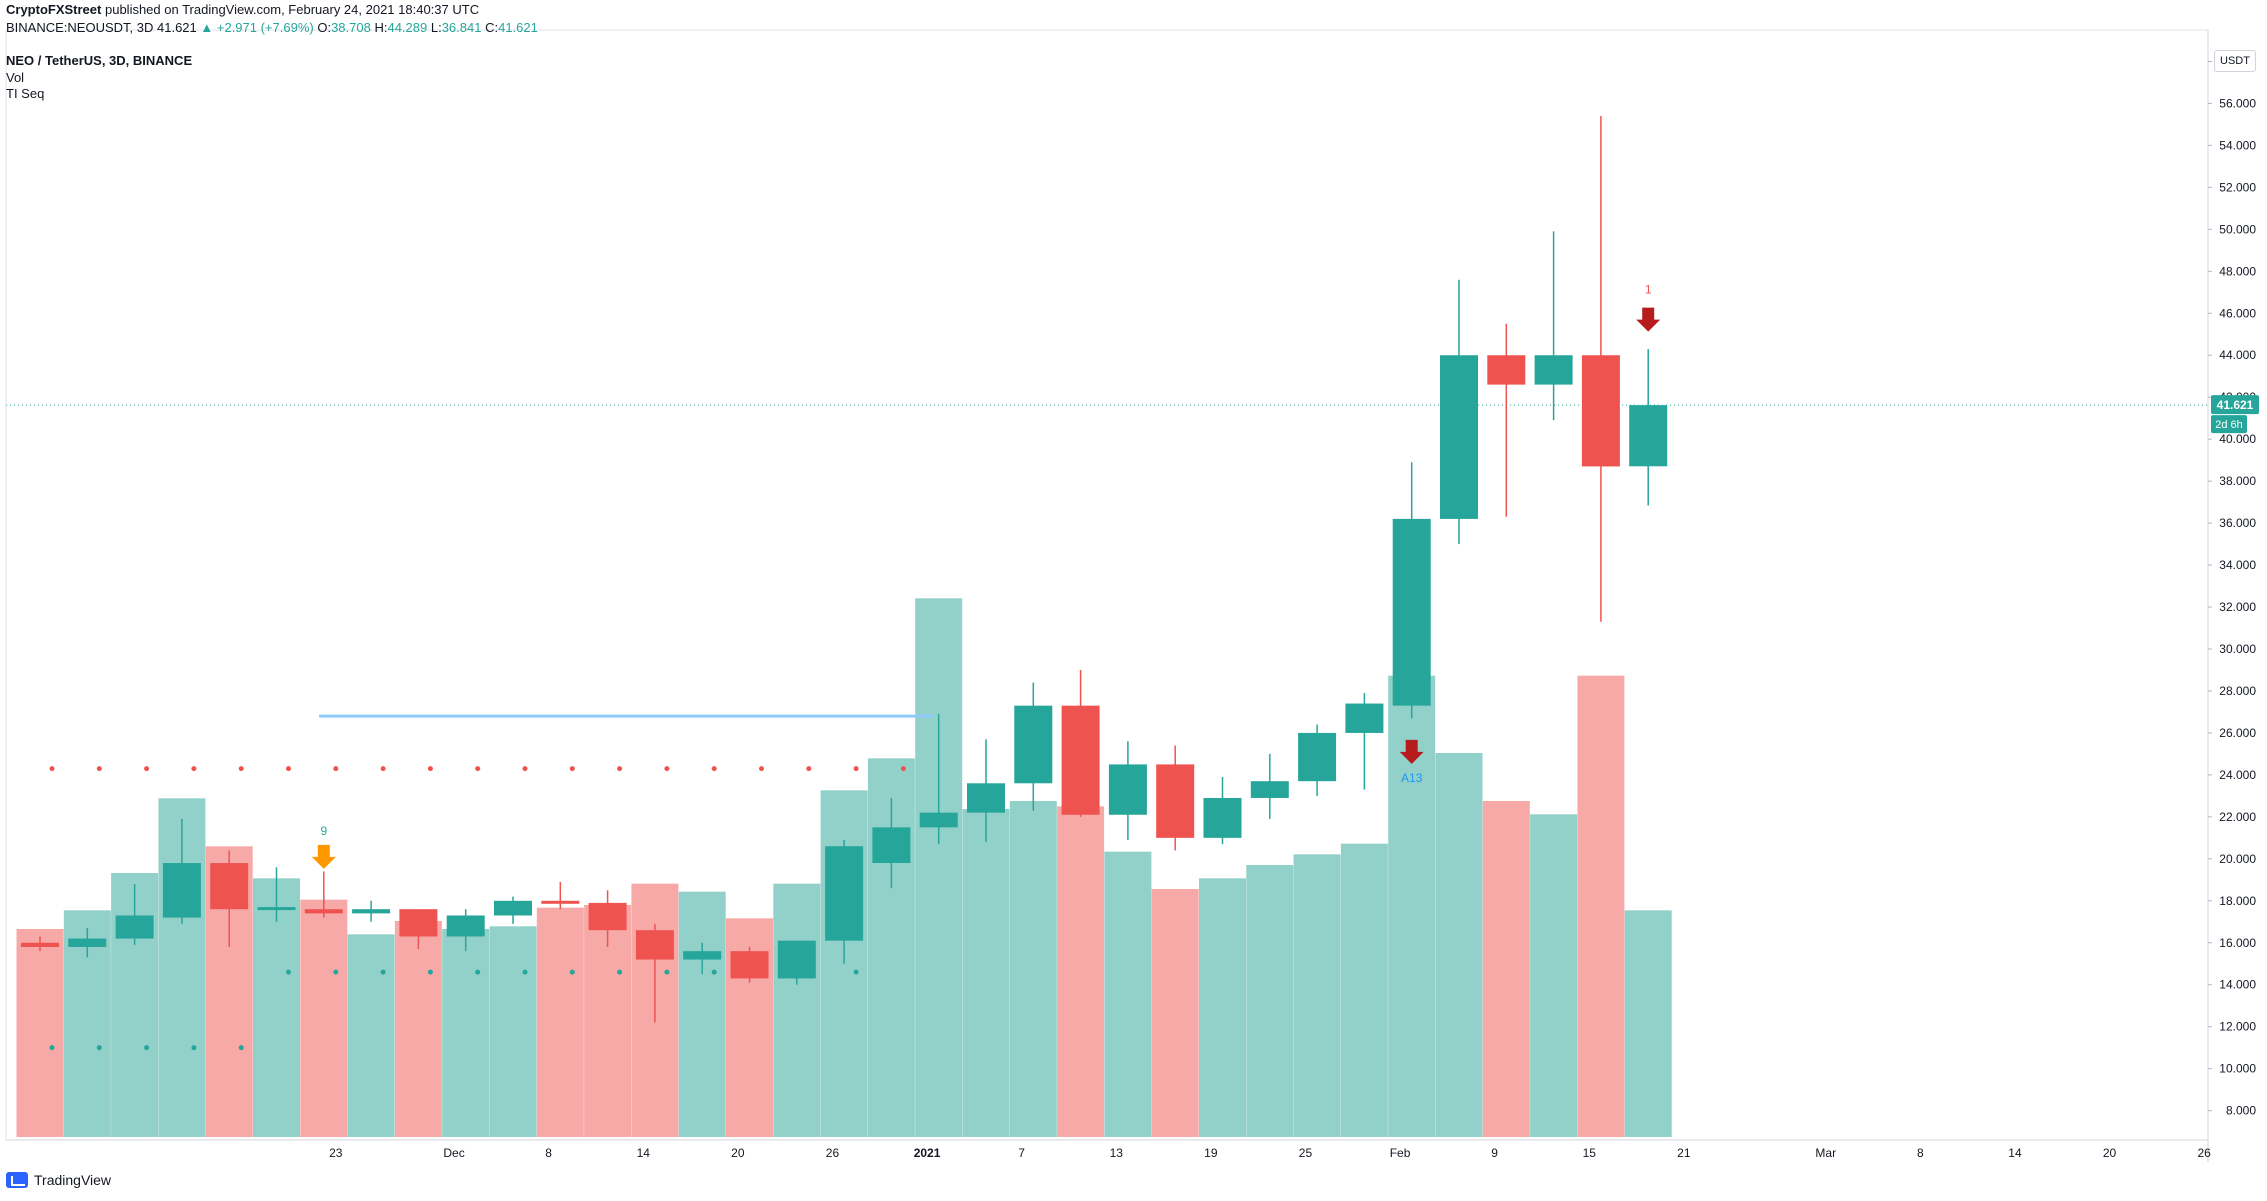 The image size is (2267, 1201). What do you see at coordinates (2237, 649) in the screenshot?
I see `y-tick-label: 30.000` at bounding box center [2237, 649].